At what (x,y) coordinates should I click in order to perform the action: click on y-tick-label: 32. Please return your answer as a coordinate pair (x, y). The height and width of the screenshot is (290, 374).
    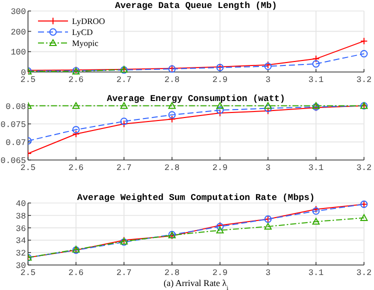
    Looking at the image, I should click on (21, 253).